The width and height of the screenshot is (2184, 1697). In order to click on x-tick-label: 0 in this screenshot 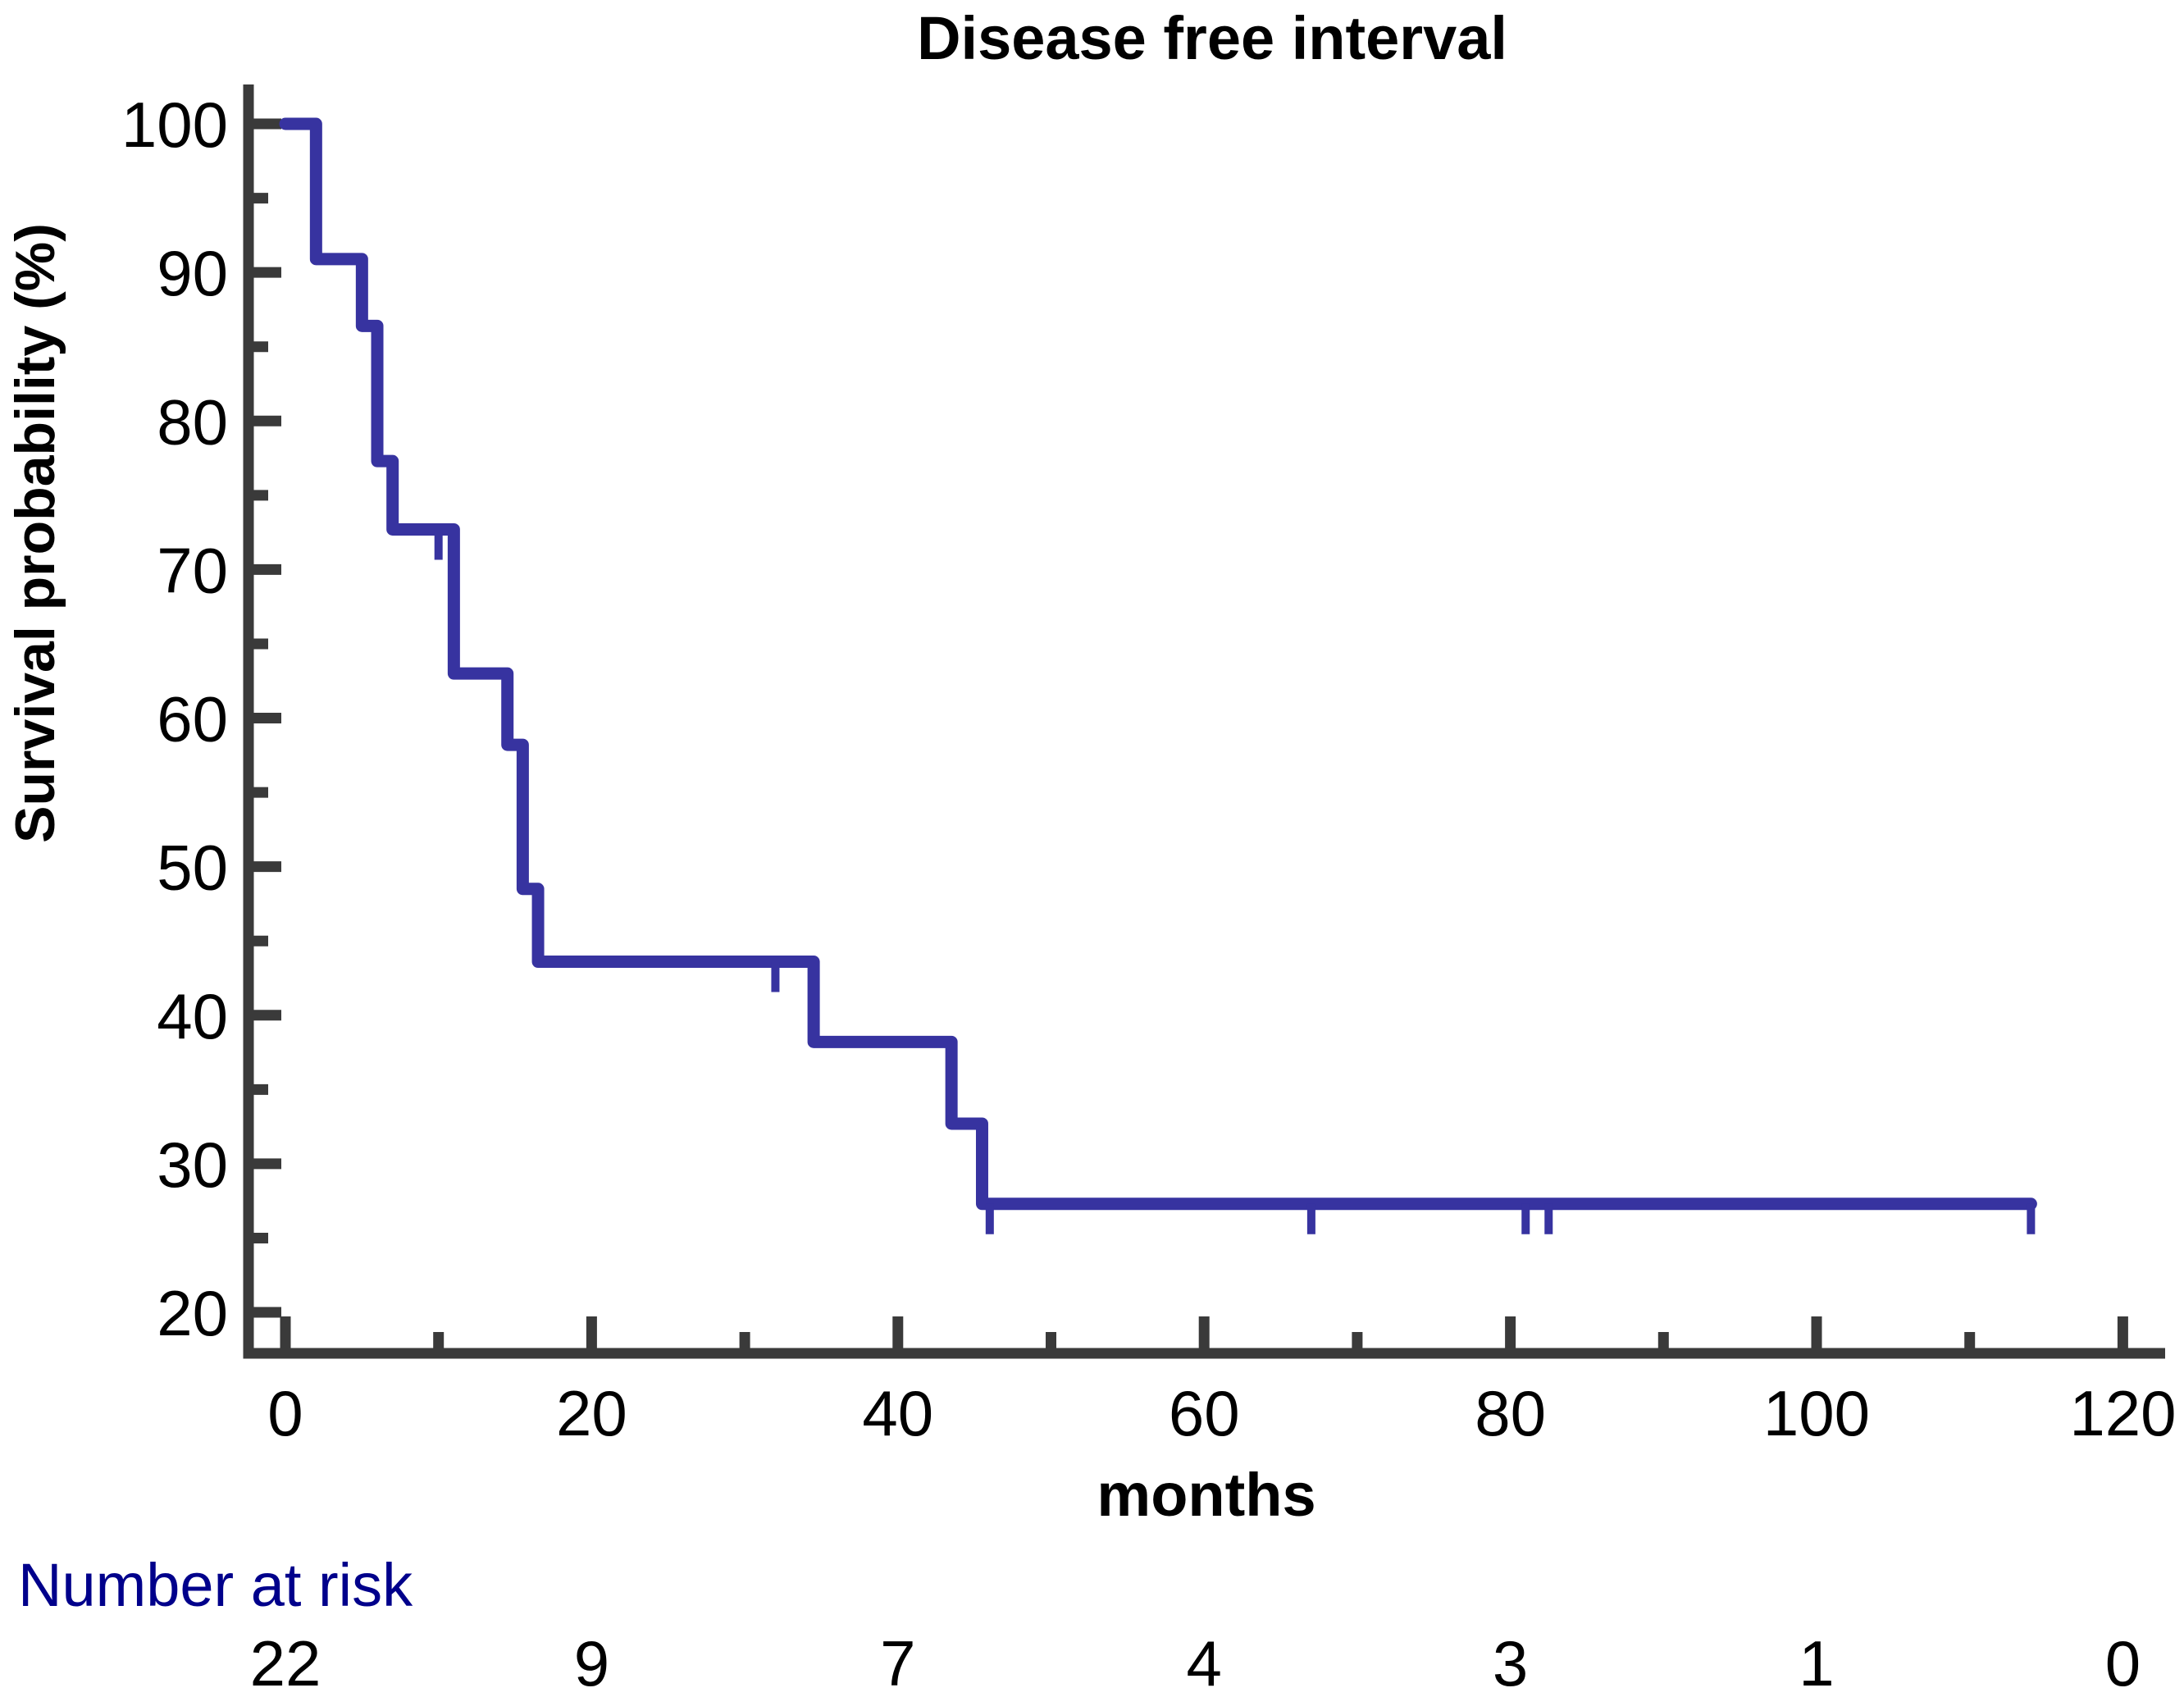, I will do `click(285, 1413)`.